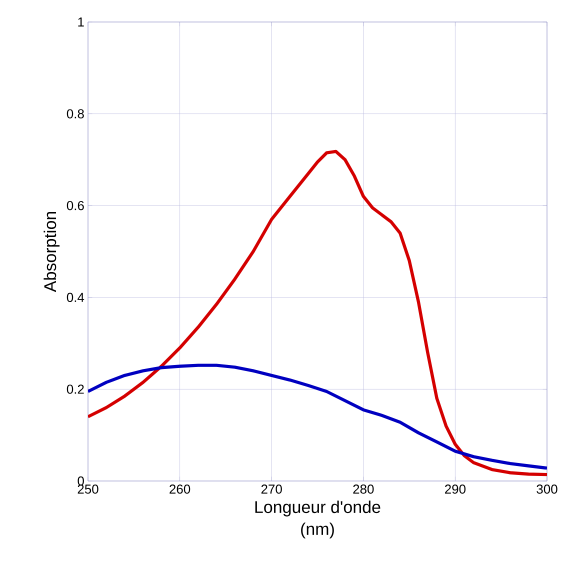 Image resolution: width=563 pixels, height=575 pixels. Describe the element at coordinates (81, 22) in the screenshot. I see `y-tick-label: 1` at that location.